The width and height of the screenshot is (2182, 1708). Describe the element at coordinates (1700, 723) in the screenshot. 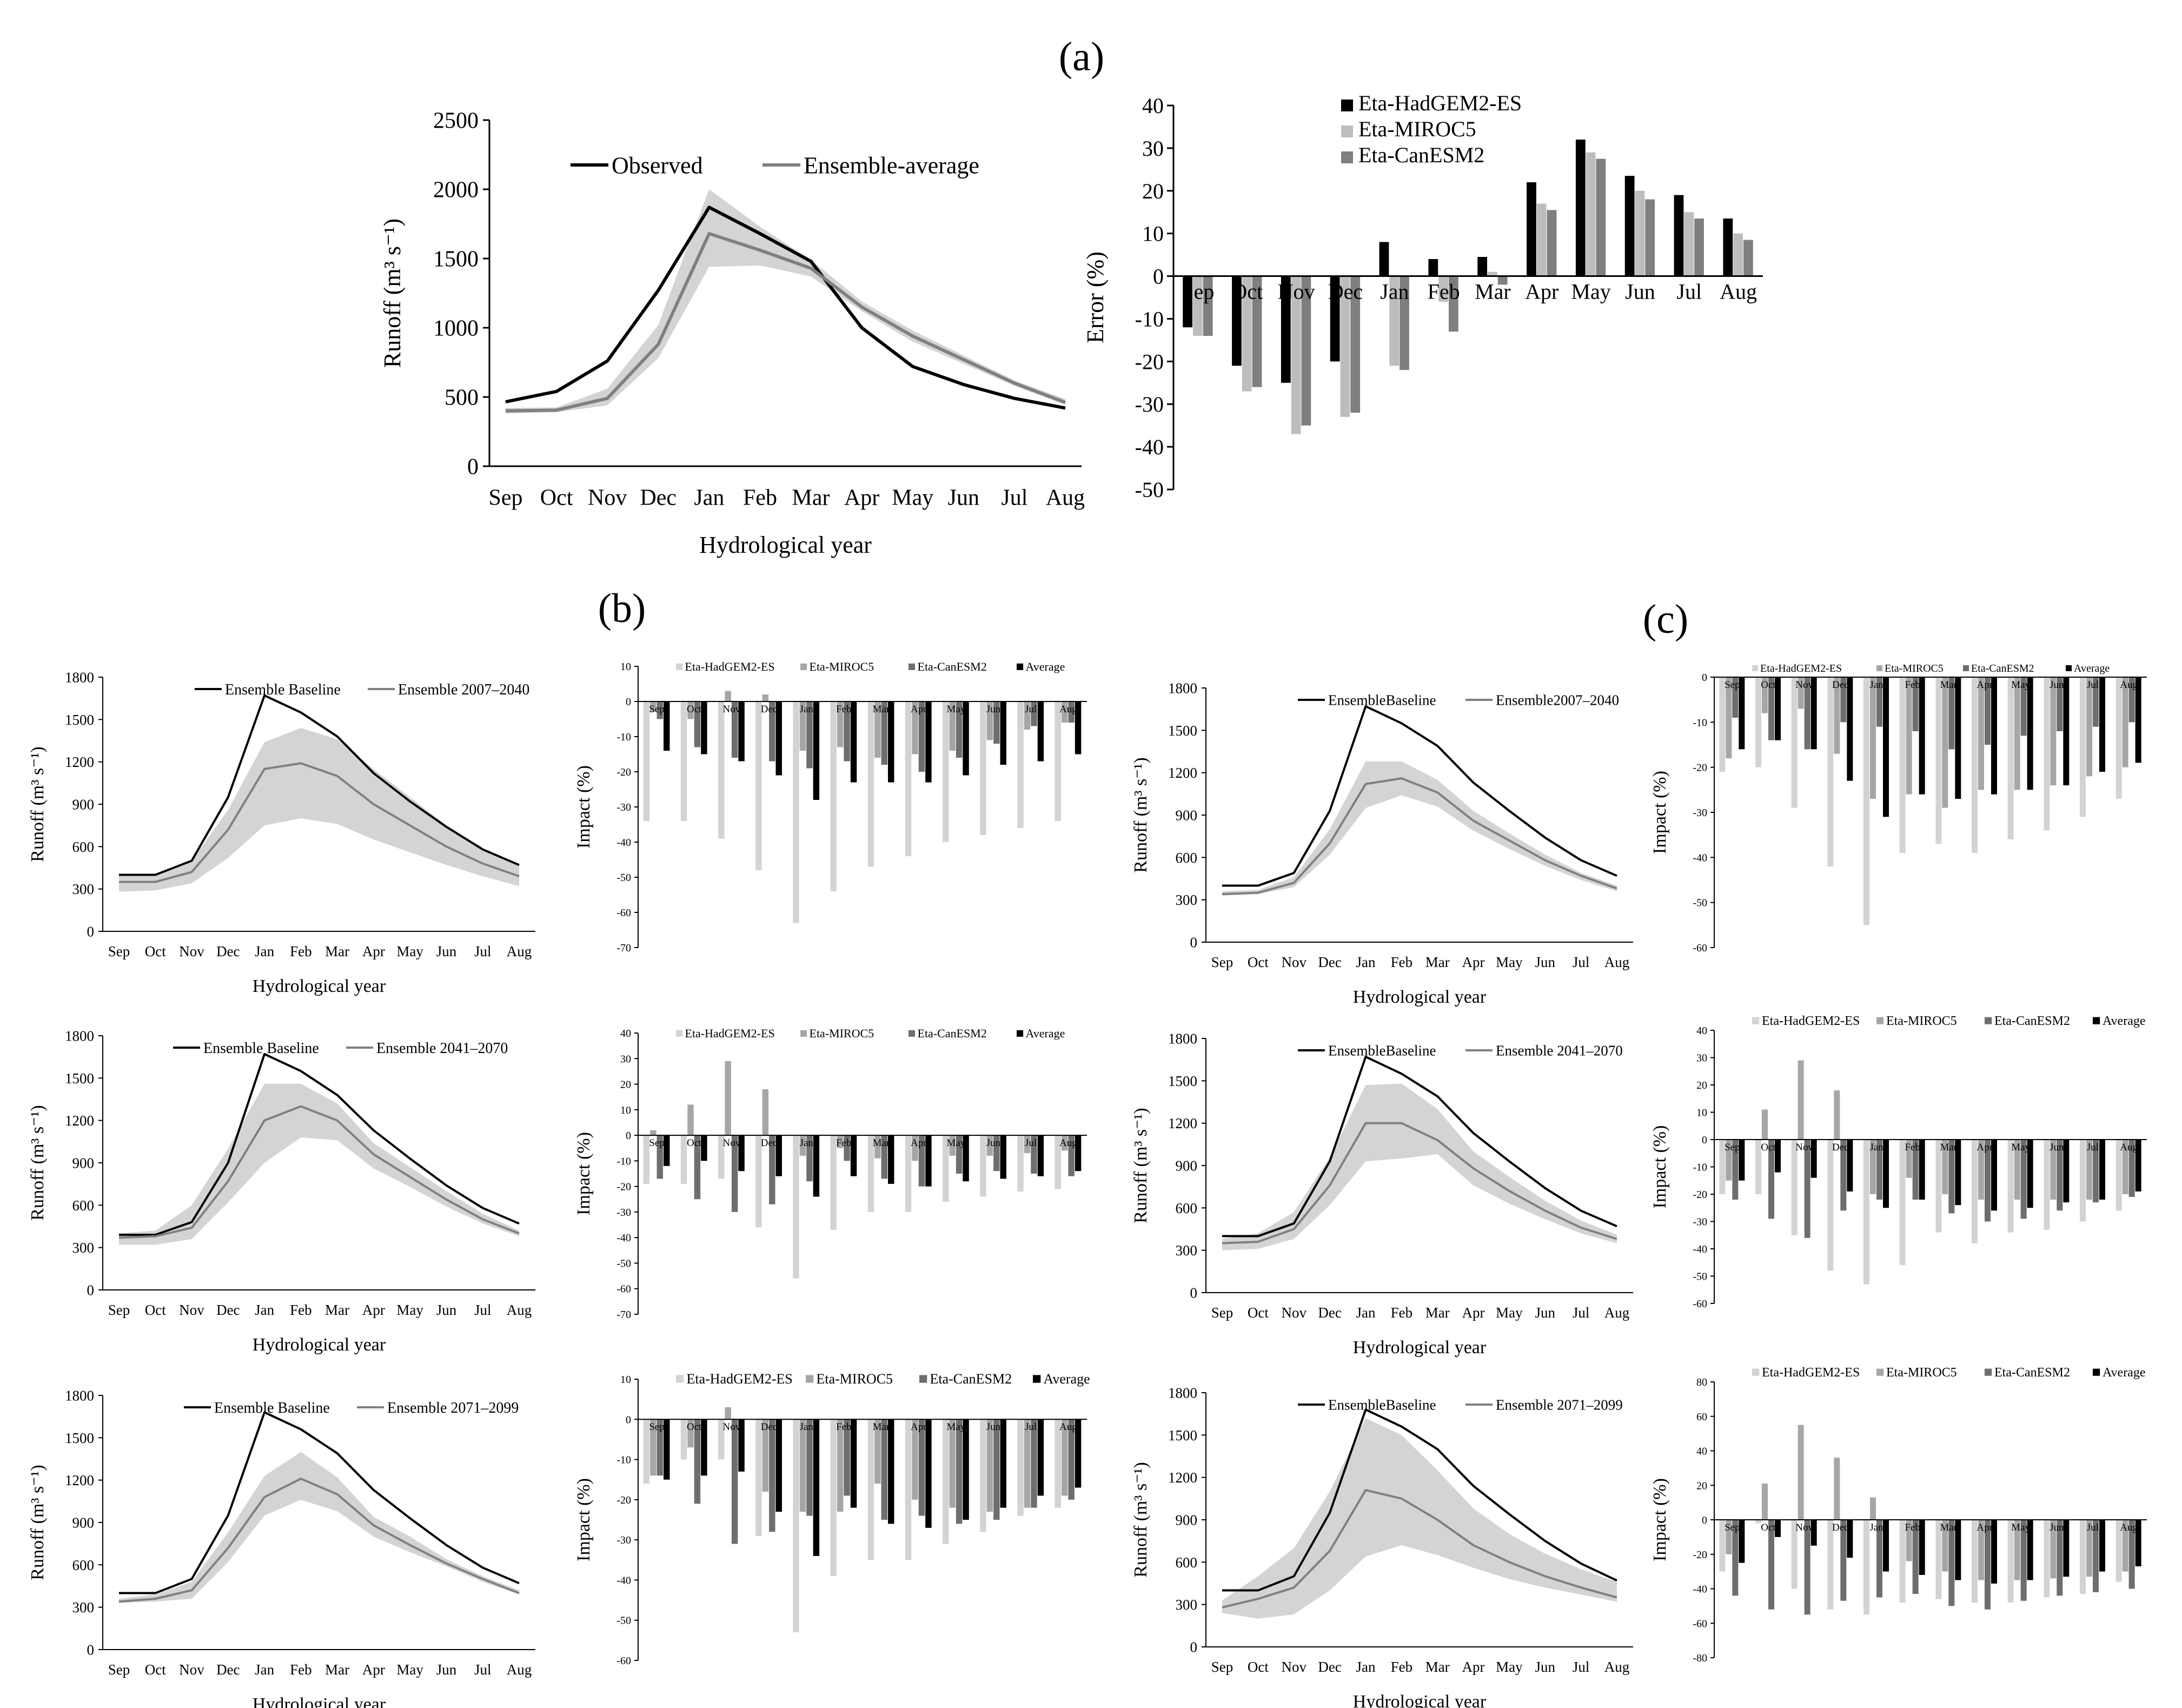

I see `y-tick-label: -10` at that location.